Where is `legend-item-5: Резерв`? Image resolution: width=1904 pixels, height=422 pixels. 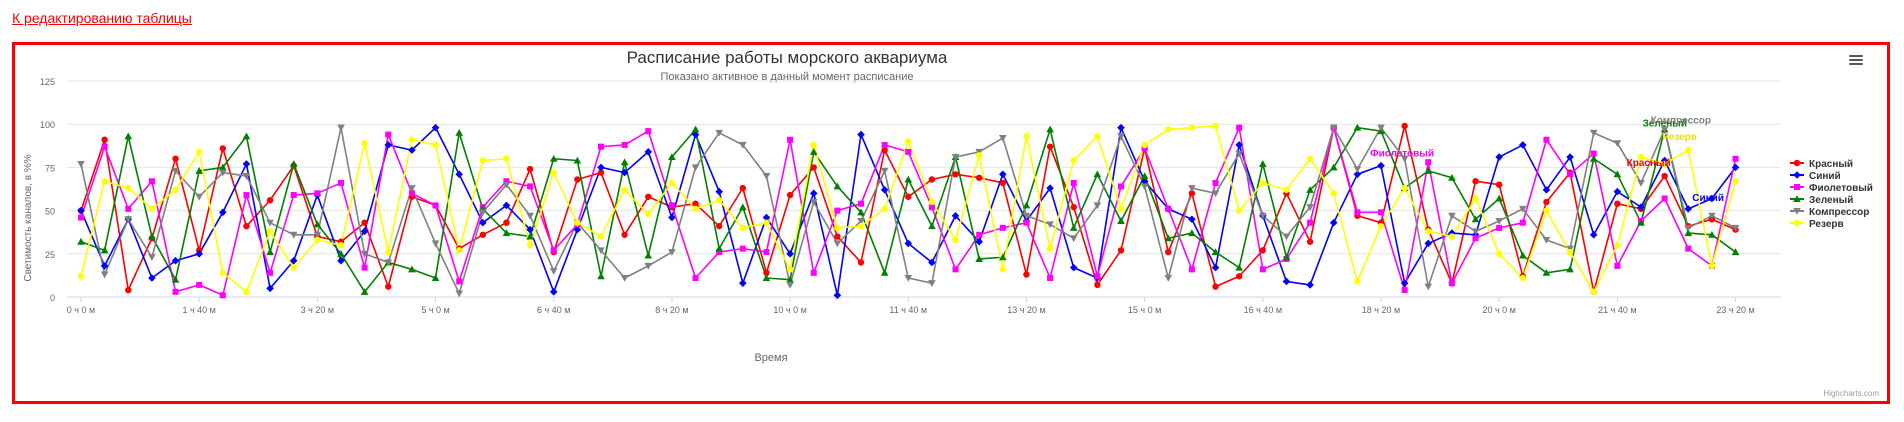
legend-item-5: Резерв is located at coordinates (1817, 224).